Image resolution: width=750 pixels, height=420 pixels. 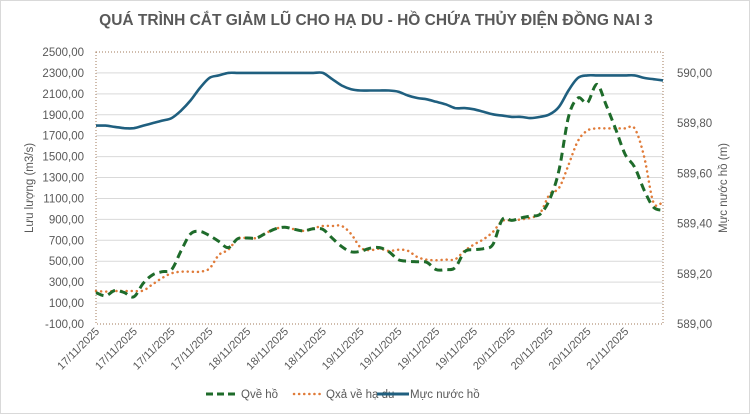 I want to click on legend-item-qve: Qvề hồ, so click(x=242, y=395).